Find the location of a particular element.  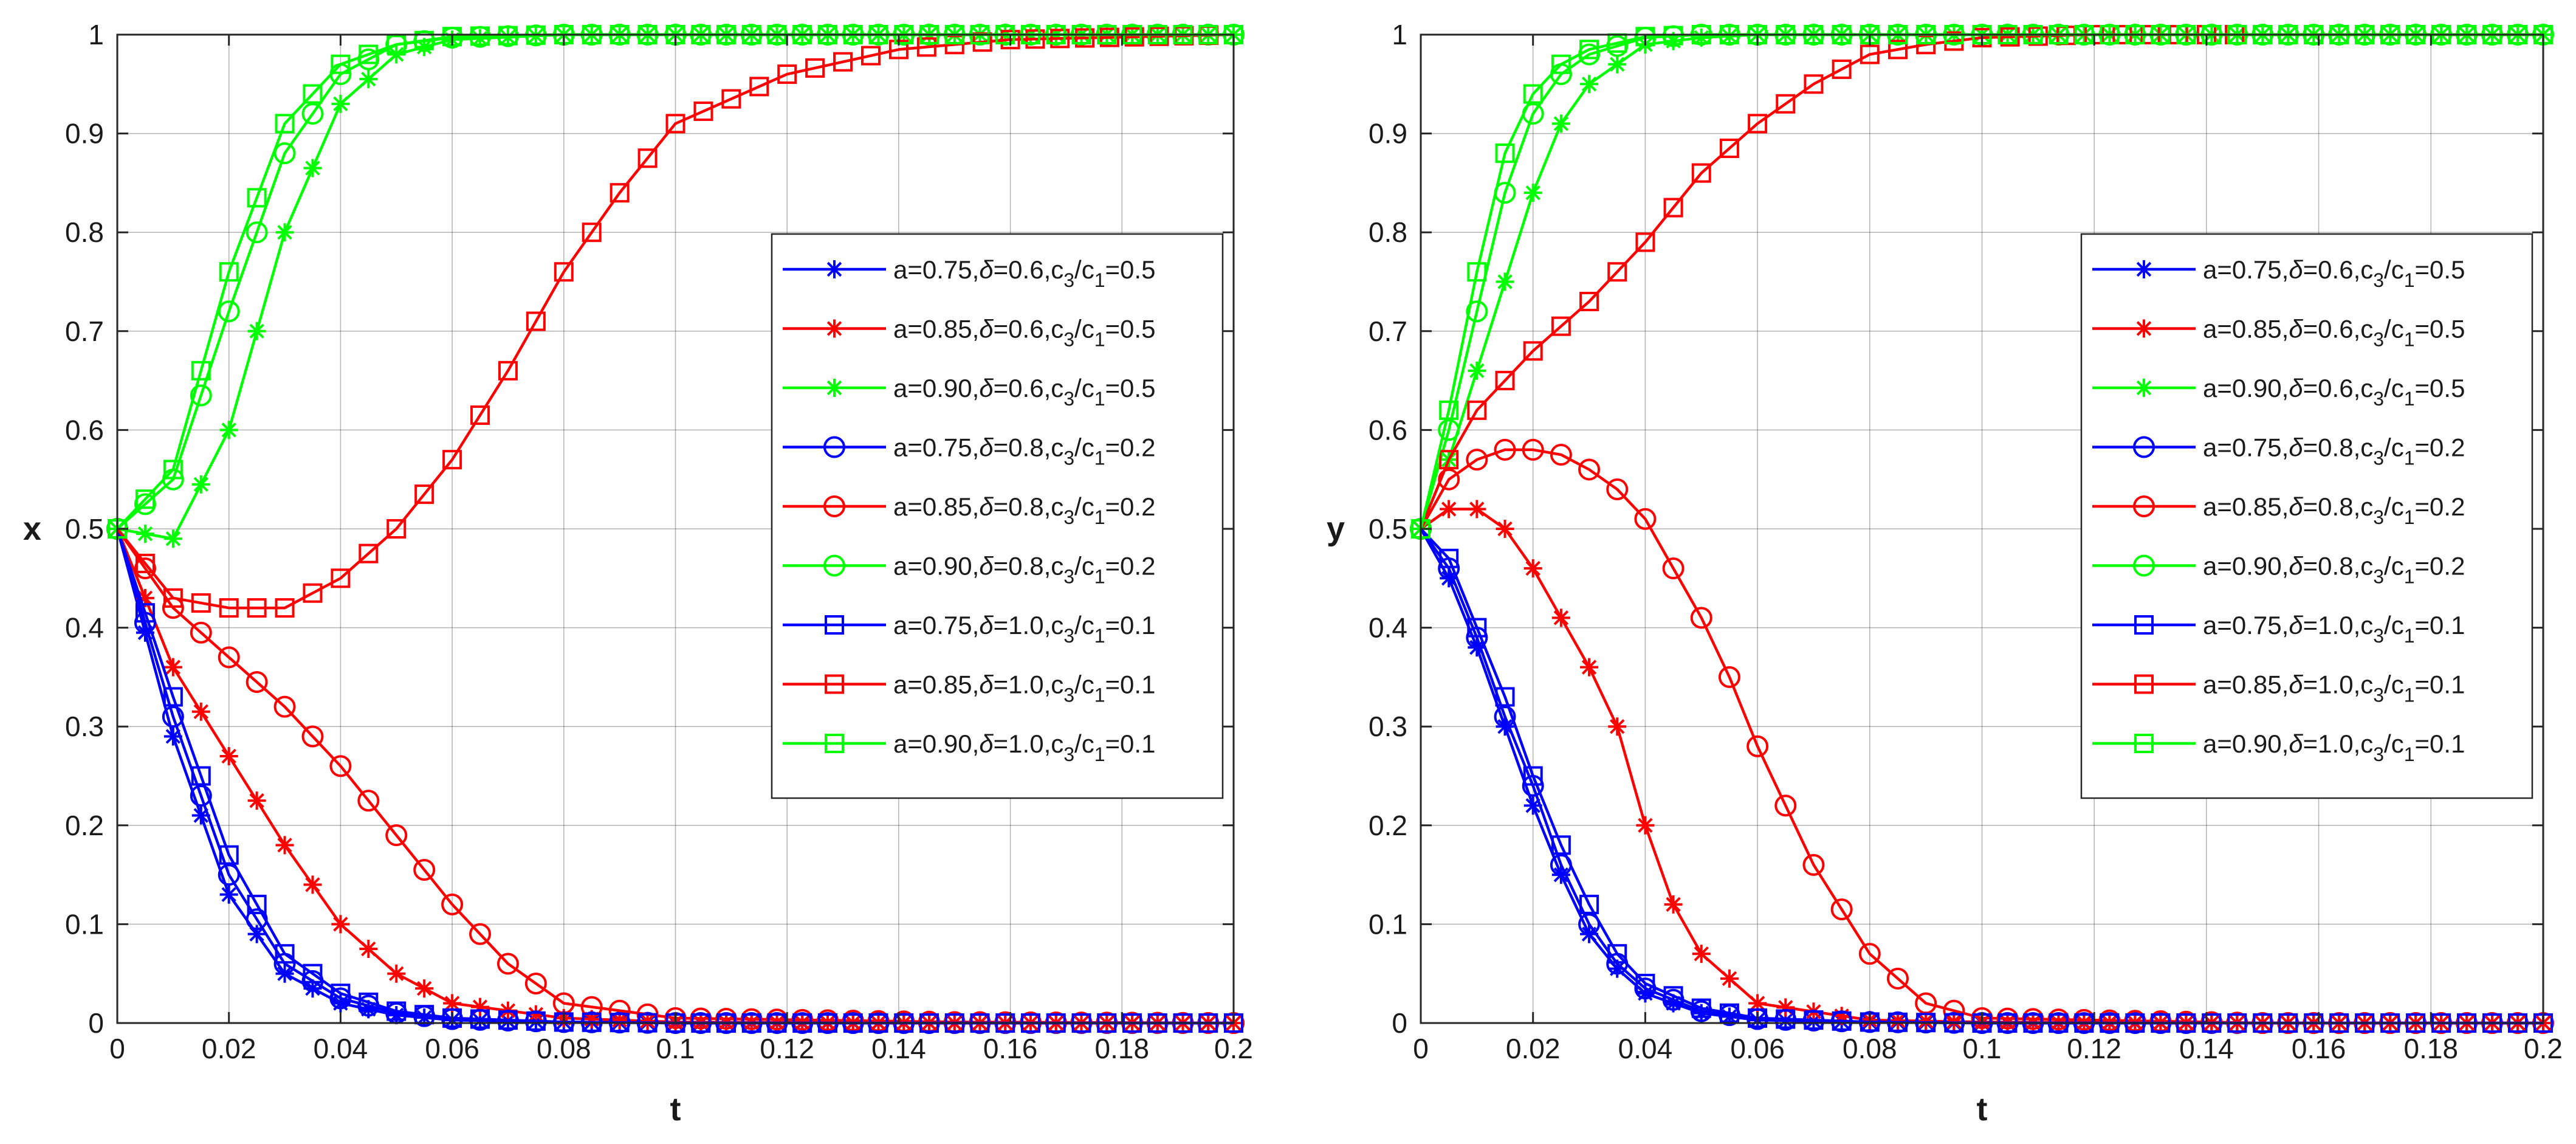

x-tick-label: 0.1 is located at coordinates (675, 1049).